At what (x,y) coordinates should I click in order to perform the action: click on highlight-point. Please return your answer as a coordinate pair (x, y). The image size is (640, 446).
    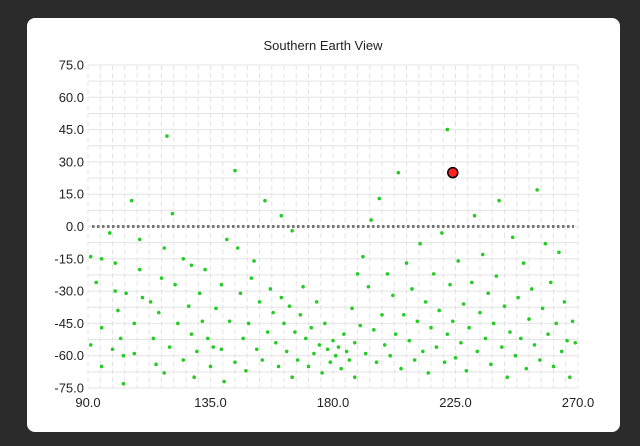
    Looking at the image, I should click on (453, 172).